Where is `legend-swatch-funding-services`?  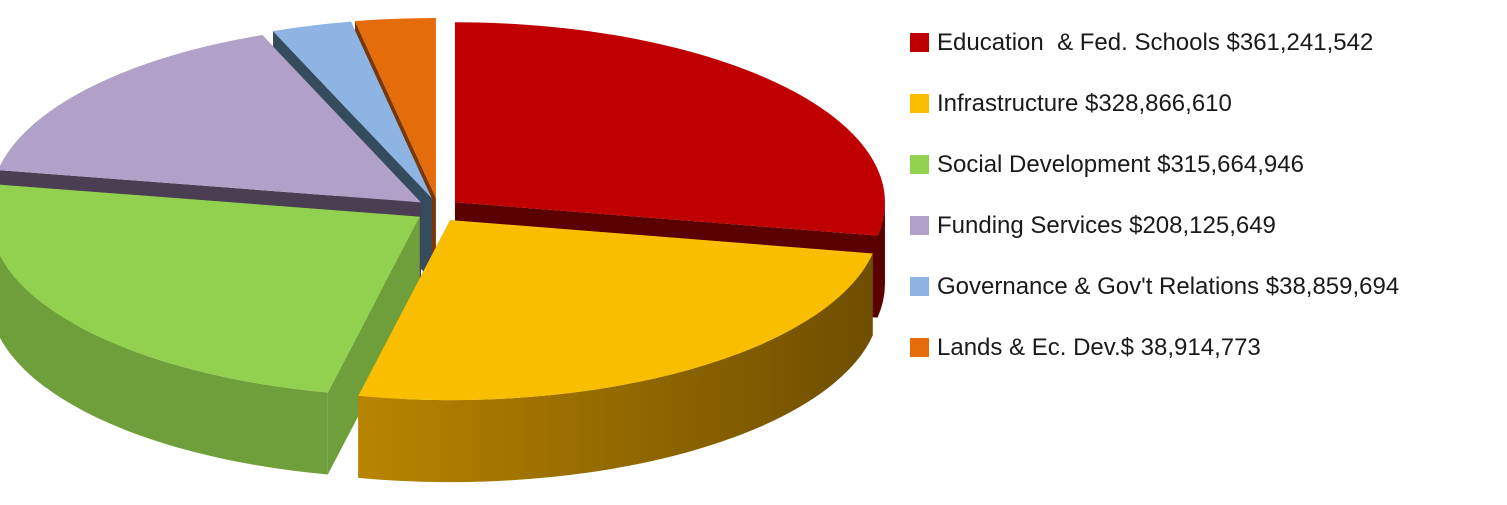 legend-swatch-funding-services is located at coordinates (919, 225).